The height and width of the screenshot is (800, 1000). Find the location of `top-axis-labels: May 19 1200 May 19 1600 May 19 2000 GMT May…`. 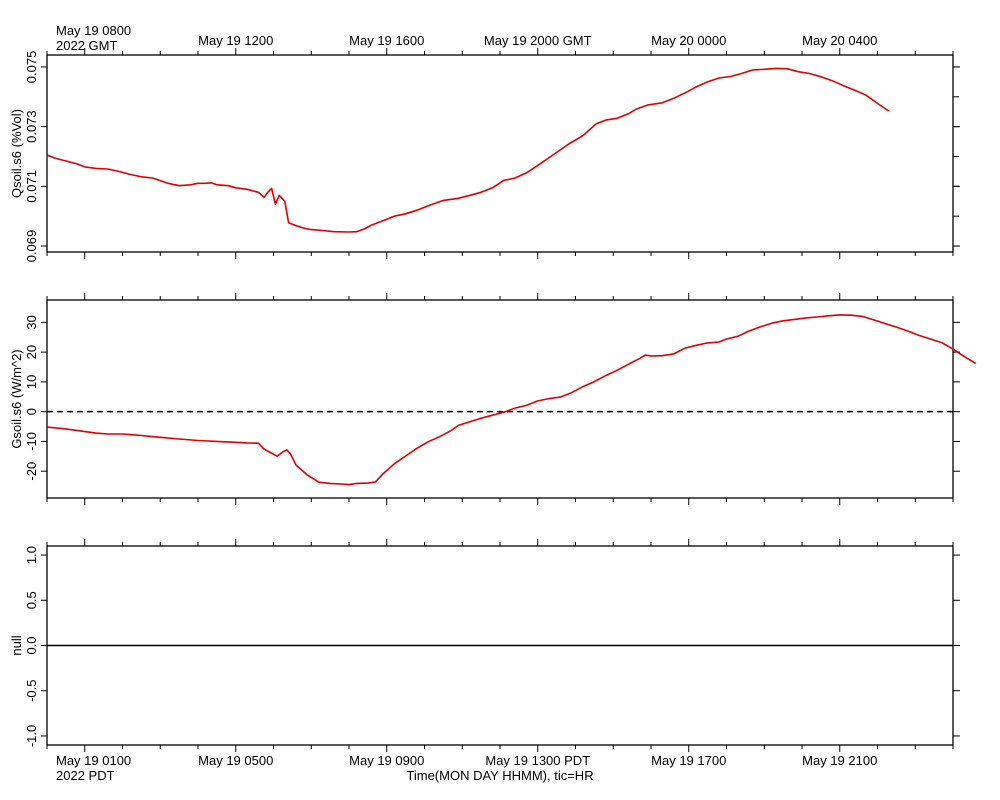

top-axis-labels: May 19 1200 May 19 1600 May 19 2000 GMT May… is located at coordinates (537, 40).